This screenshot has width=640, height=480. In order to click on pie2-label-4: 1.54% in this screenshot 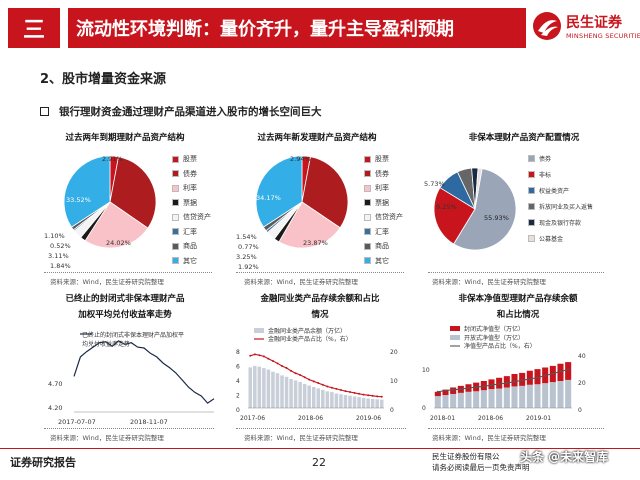, I will do `click(246, 237)`.